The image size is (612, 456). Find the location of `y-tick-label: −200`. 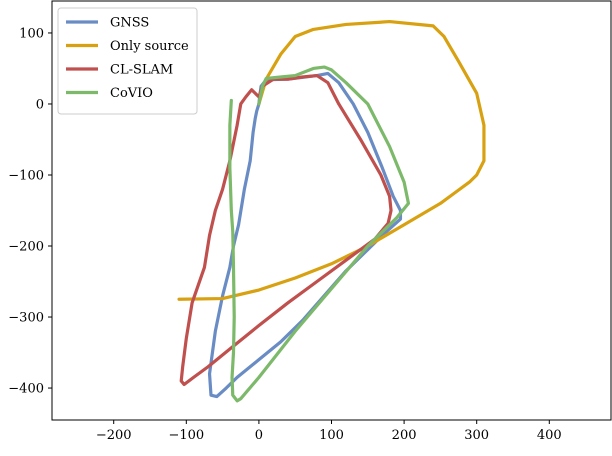

y-tick-label: −200 is located at coordinates (26, 247).